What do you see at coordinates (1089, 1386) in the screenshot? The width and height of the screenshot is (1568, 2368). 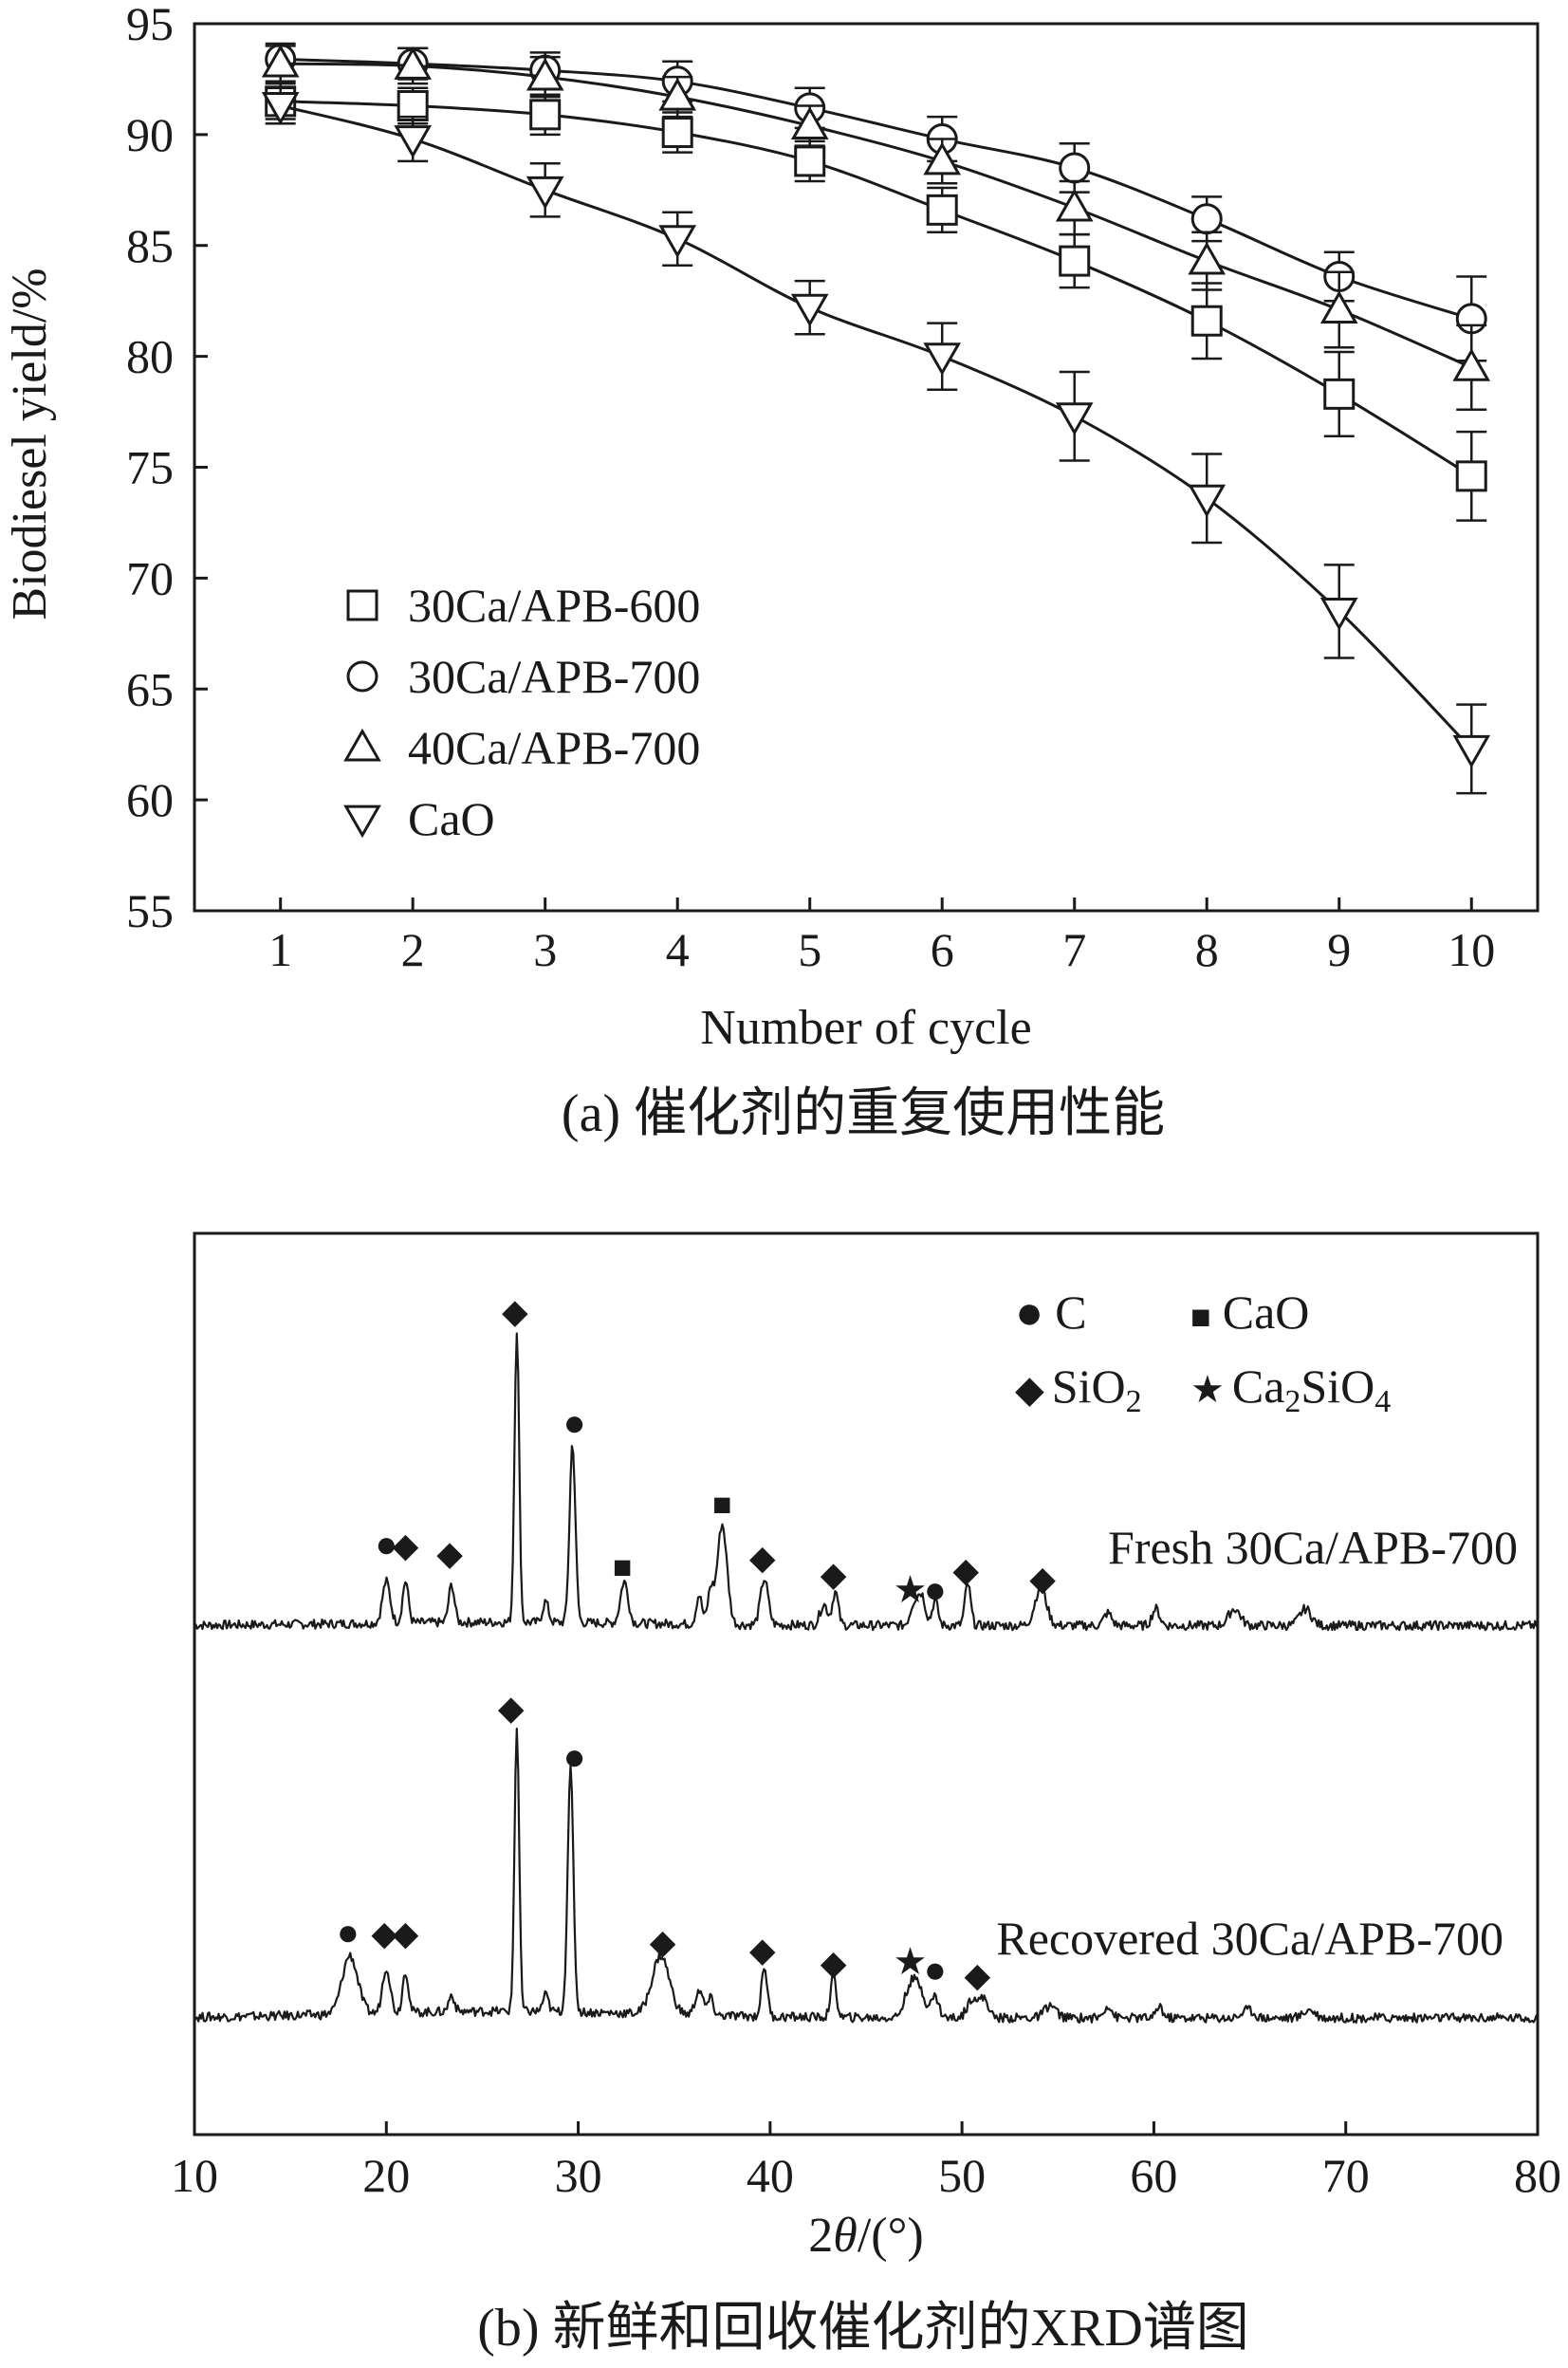 I see `legend-sio2-label: SiO` at bounding box center [1089, 1386].